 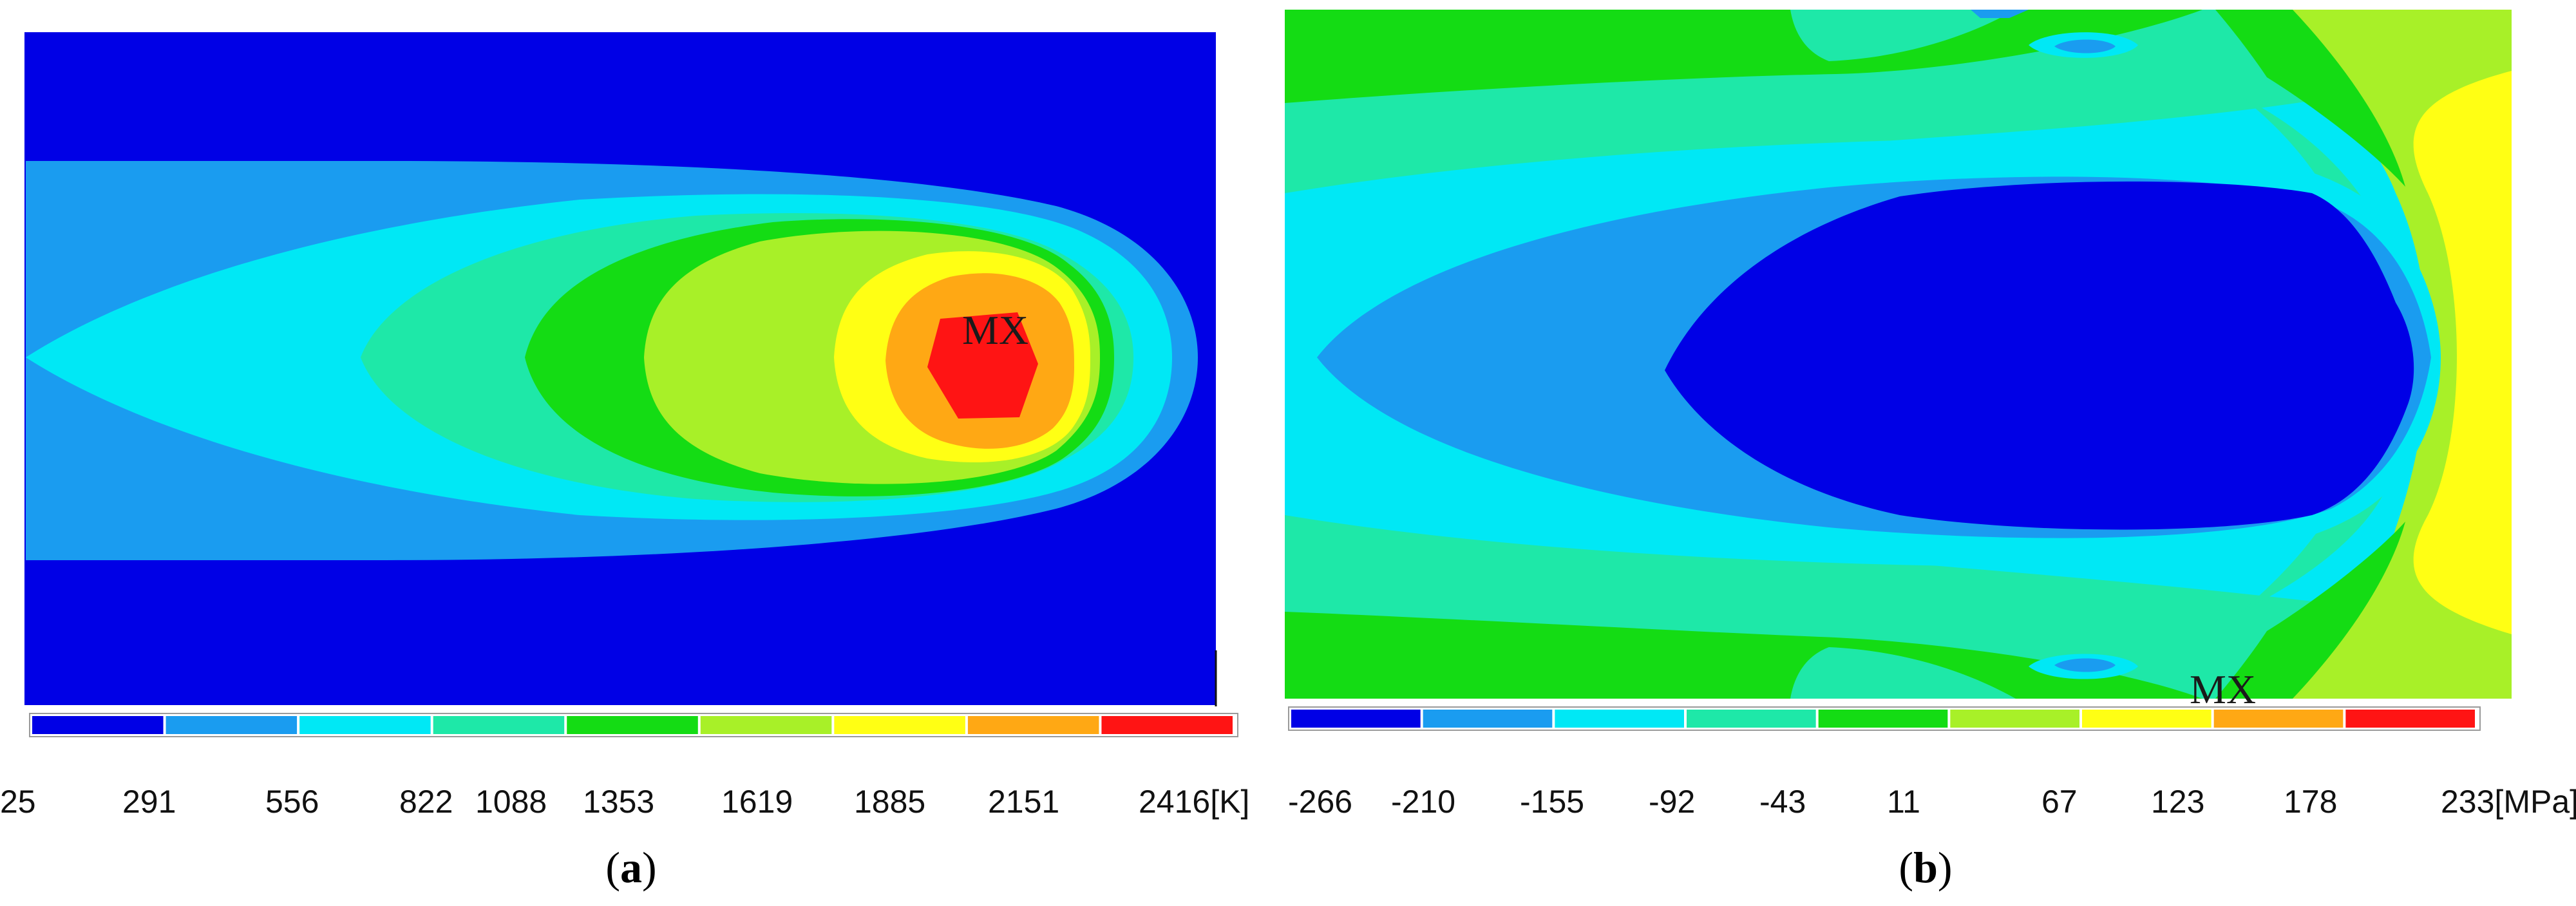 What do you see at coordinates (2508, 802) in the screenshot?
I see `legend-tick-label: 233[MPa]` at bounding box center [2508, 802].